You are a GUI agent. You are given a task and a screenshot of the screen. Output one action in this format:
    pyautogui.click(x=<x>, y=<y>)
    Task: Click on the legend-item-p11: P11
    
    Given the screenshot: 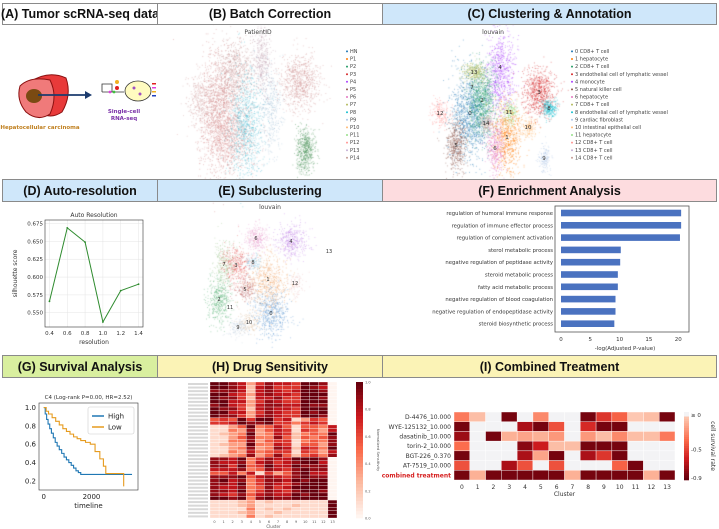 What is the action you would take?
    pyautogui.click(x=354, y=136)
    